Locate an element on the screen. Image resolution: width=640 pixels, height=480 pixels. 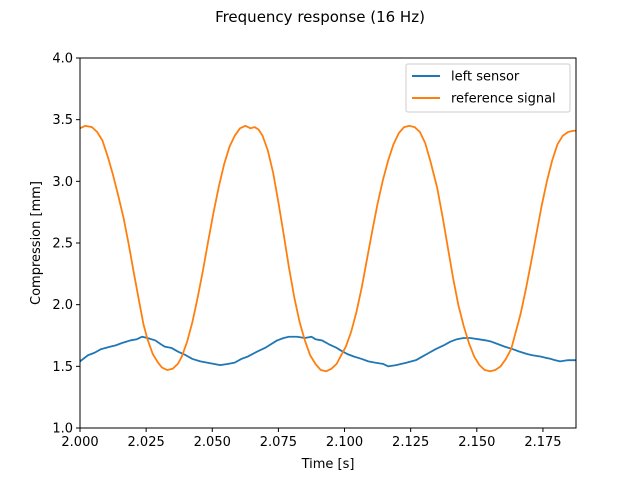
legend-label-left-sensor: left sensor is located at coordinates (485, 77).